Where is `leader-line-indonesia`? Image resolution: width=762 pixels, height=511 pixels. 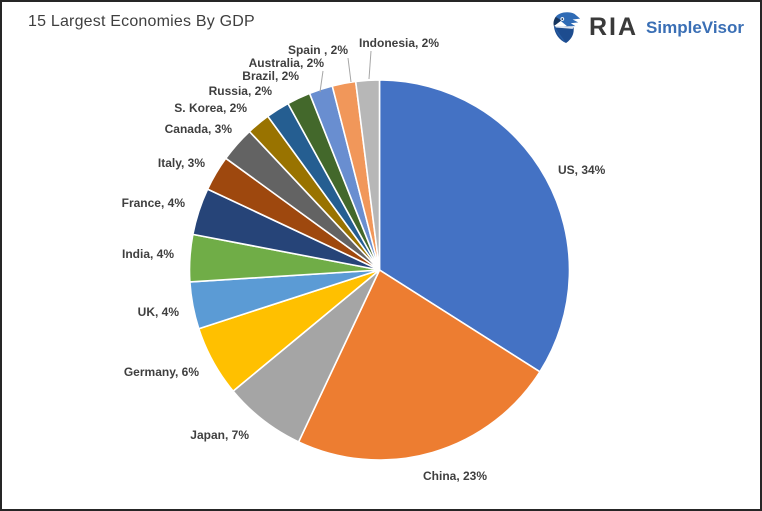
leader-line-indonesia is located at coordinates (370, 65).